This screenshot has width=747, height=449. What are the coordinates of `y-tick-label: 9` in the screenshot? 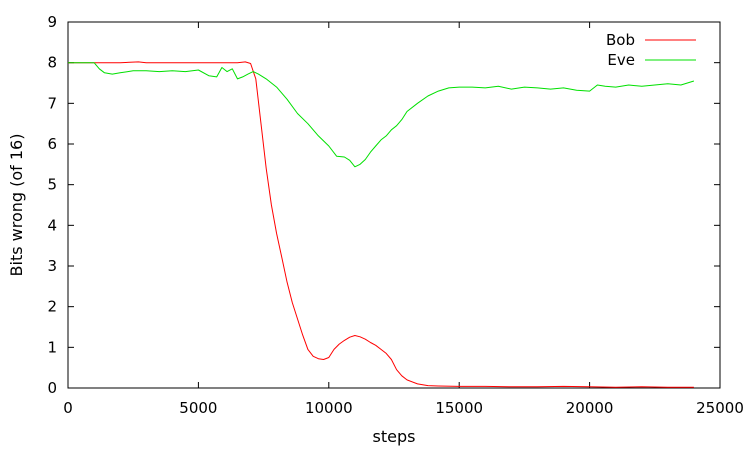 It's located at (52, 22).